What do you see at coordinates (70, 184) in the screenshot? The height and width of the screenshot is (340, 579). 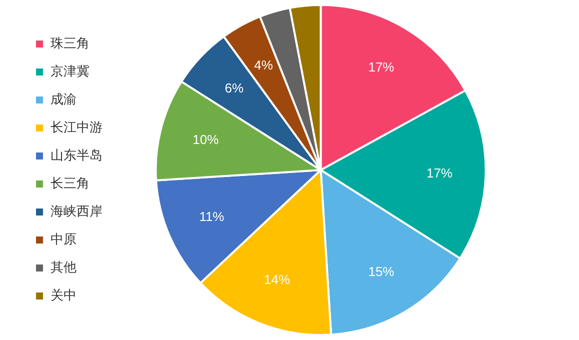 I see `legend-label: 长三角` at bounding box center [70, 184].